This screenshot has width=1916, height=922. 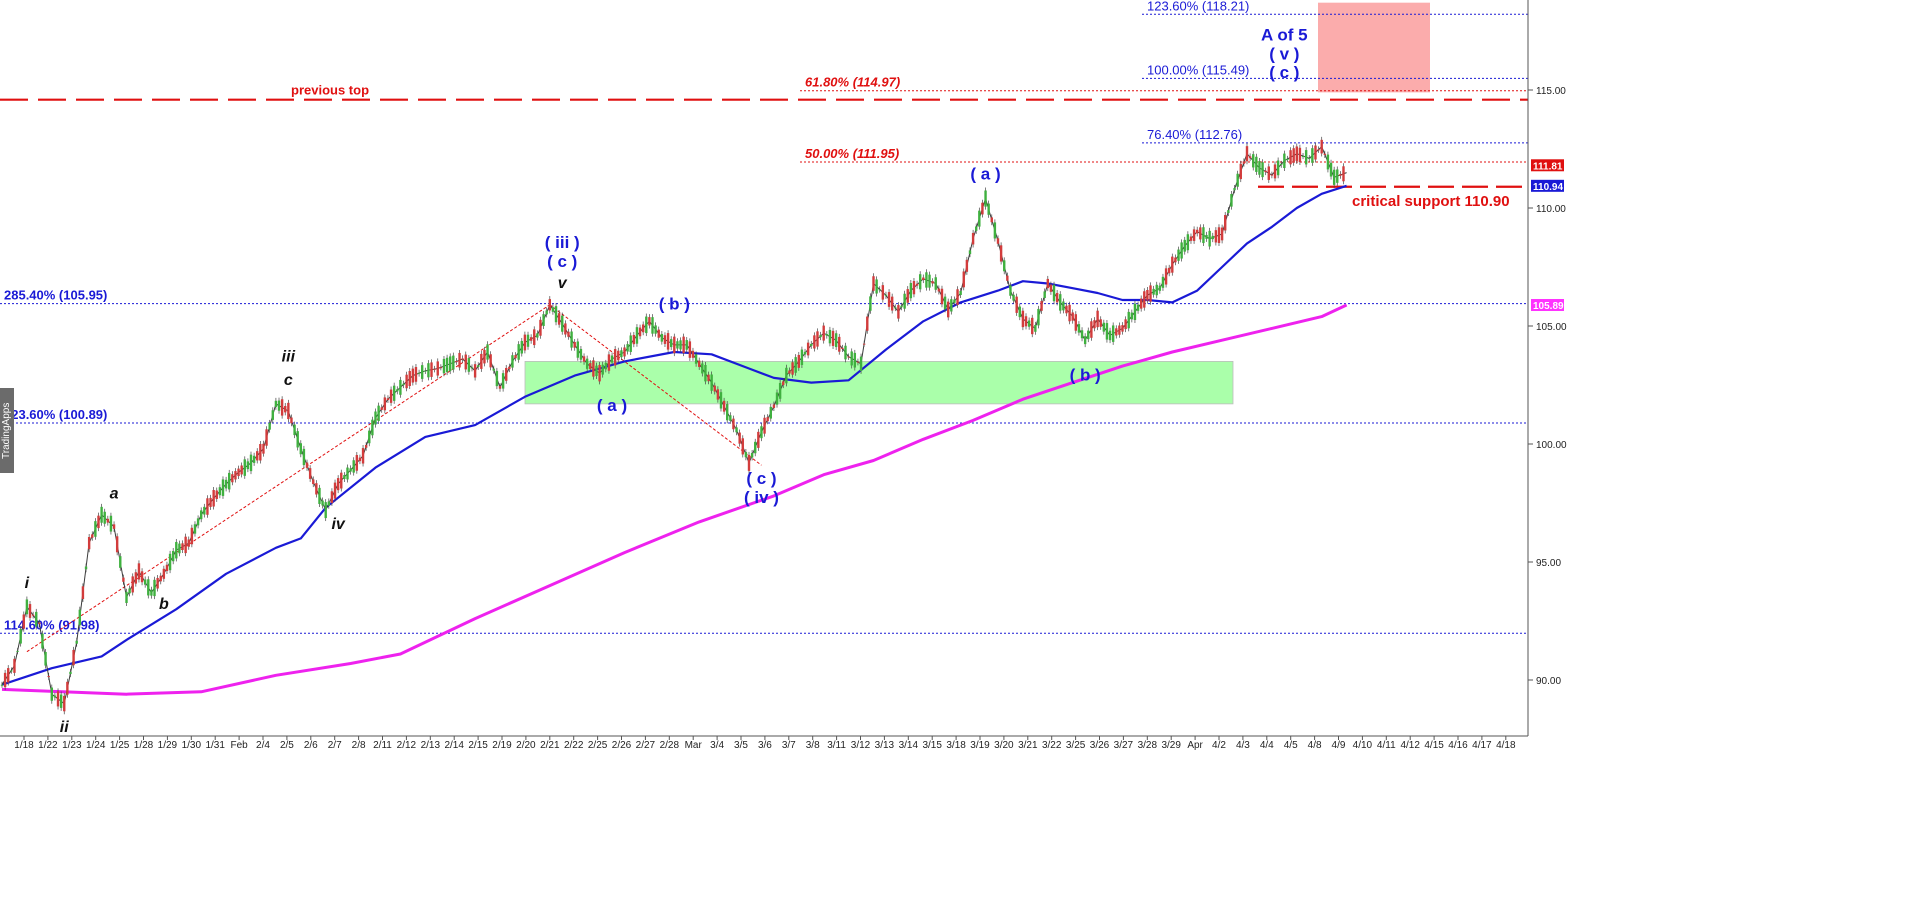 What do you see at coordinates (144, 745) in the screenshot?
I see `x-tick-label-5: 1/28` at bounding box center [144, 745].